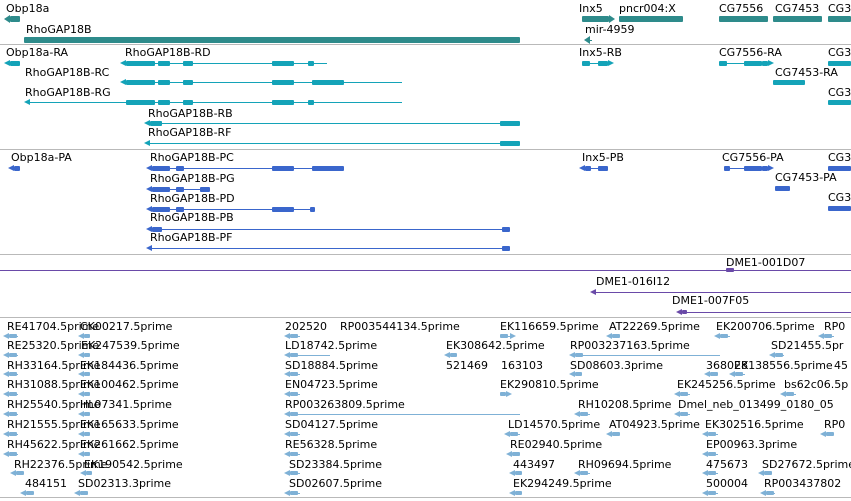 Image resolution: width=851 pixels, height=501 pixels. Describe the element at coordinates (753, 157) in the screenshot. I see `proteins-label: CG7556-PA` at that location.